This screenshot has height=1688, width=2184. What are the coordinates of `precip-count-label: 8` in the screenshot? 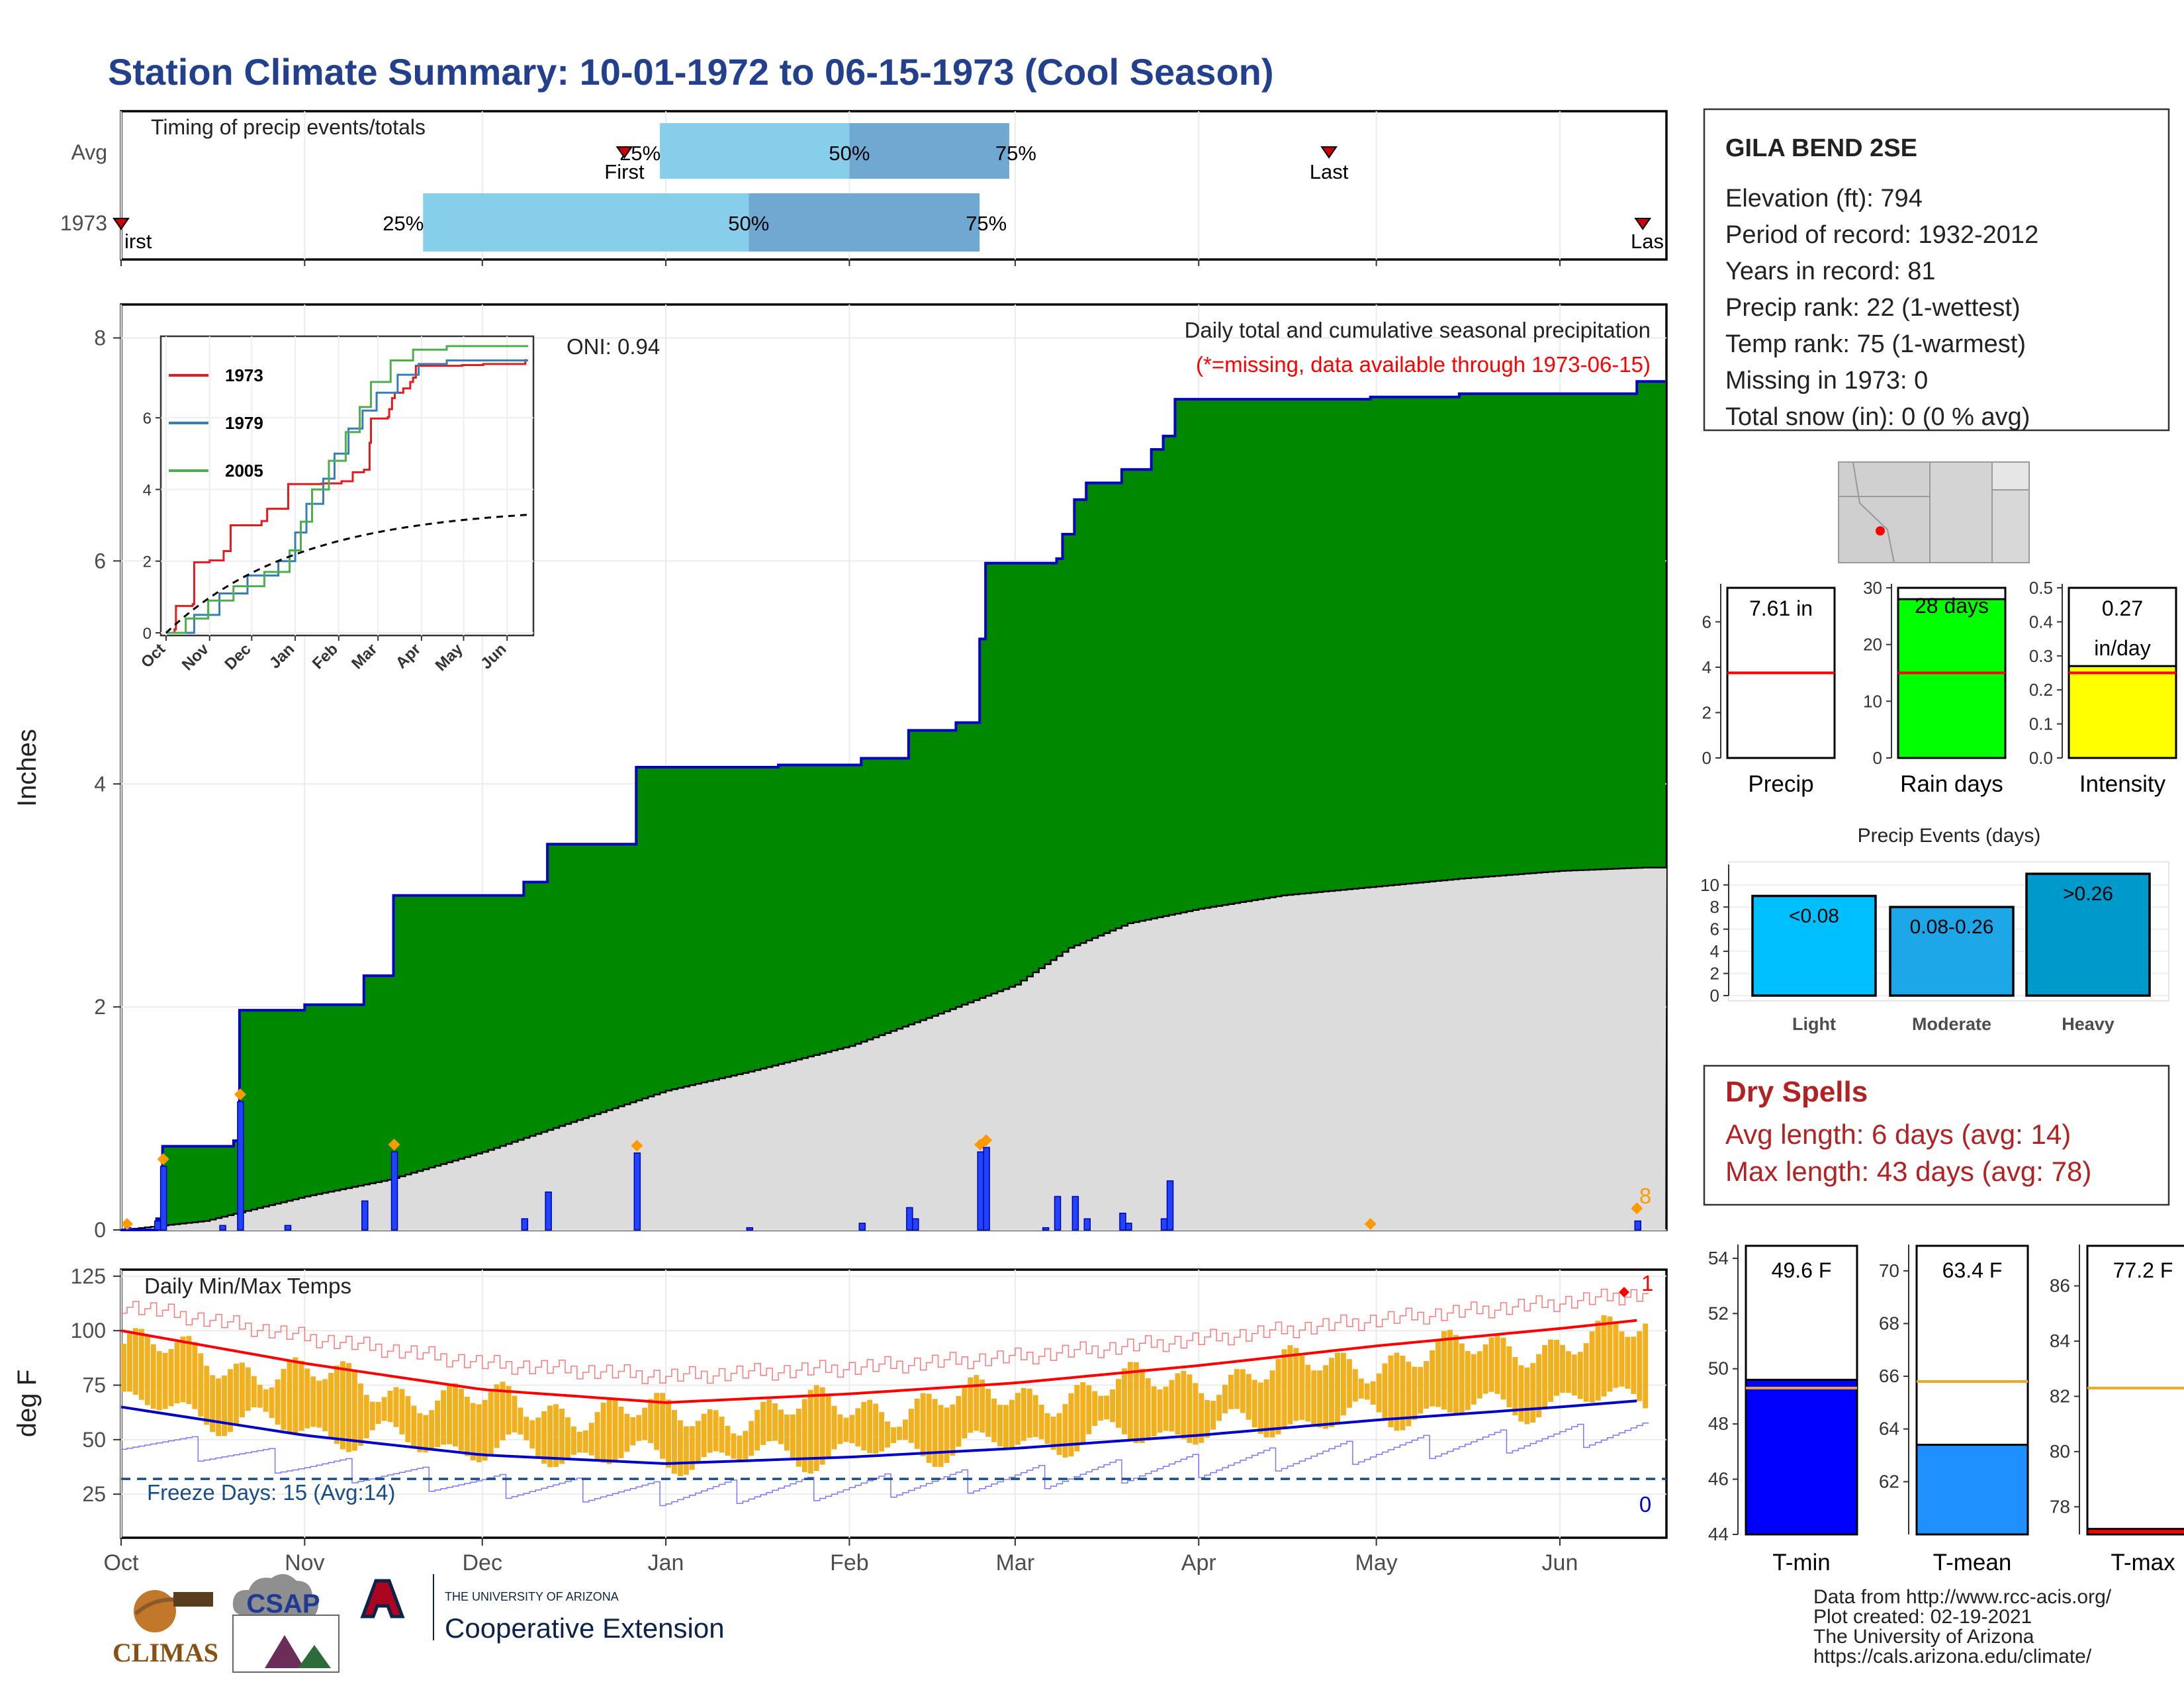 It's located at (1645, 1196).